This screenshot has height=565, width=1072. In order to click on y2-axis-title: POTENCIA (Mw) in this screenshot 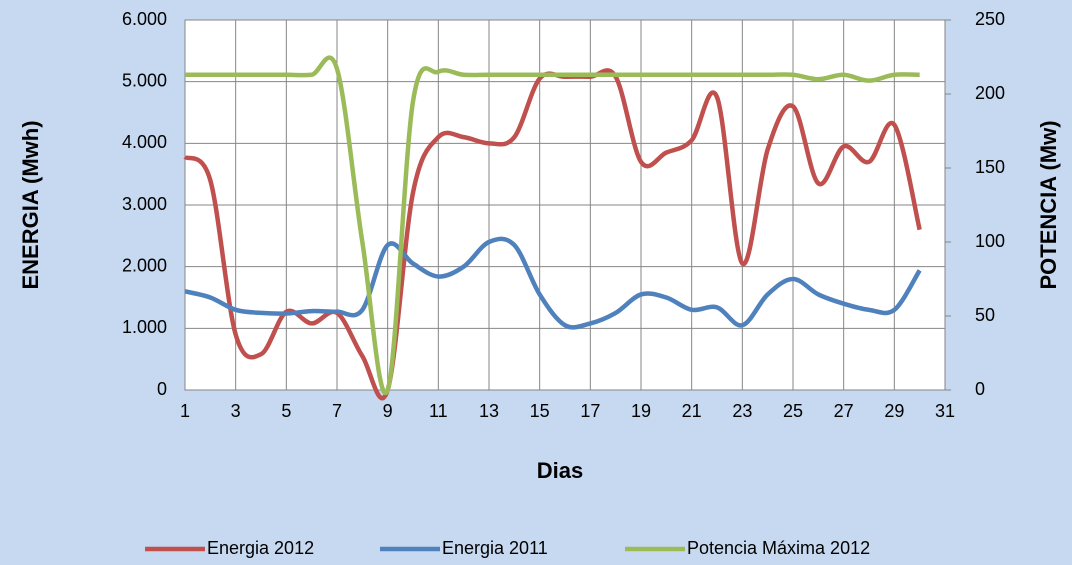, I will do `click(1048, 204)`.